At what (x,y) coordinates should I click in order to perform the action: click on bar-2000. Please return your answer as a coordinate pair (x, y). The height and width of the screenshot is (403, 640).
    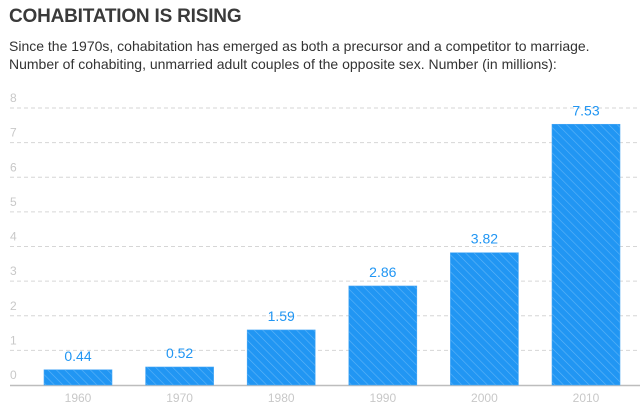
    Looking at the image, I should click on (484, 319).